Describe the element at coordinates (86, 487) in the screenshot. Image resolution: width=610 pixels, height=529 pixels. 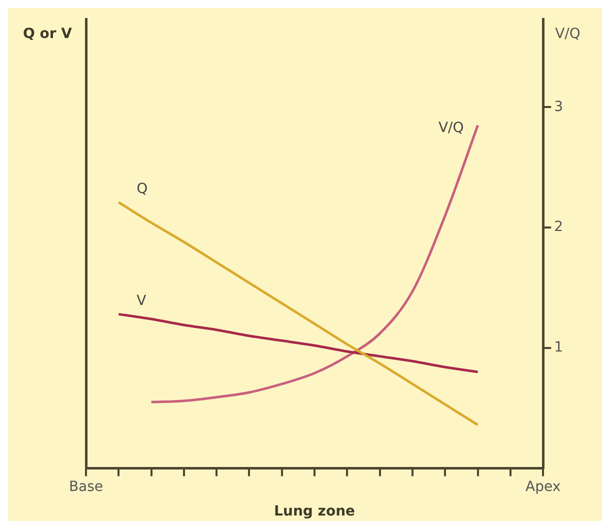
I see `x-tick-label: Base` at that location.